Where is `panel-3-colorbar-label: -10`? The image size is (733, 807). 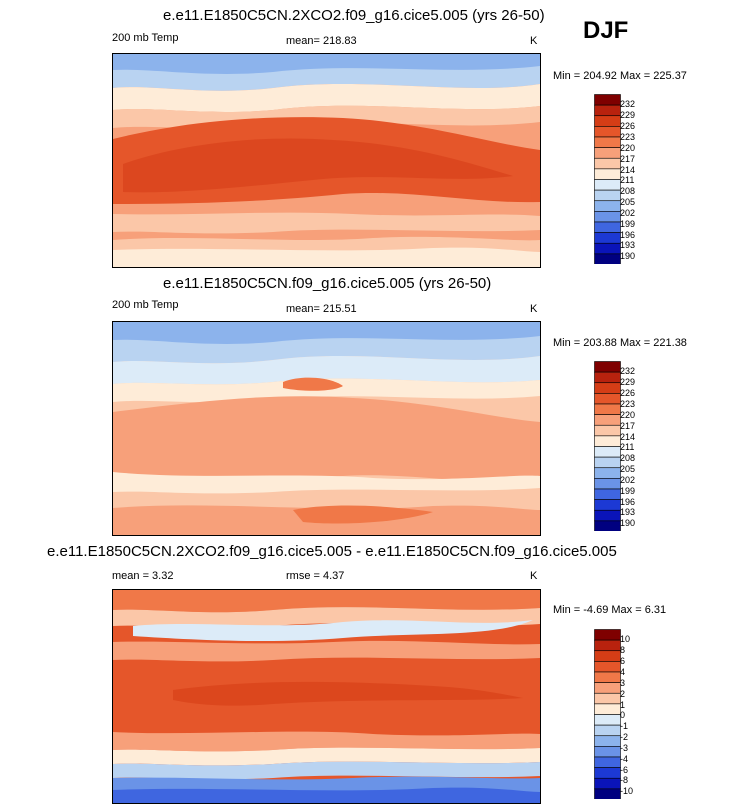
panel-3-colorbar-label: -10 is located at coordinates (627, 791).